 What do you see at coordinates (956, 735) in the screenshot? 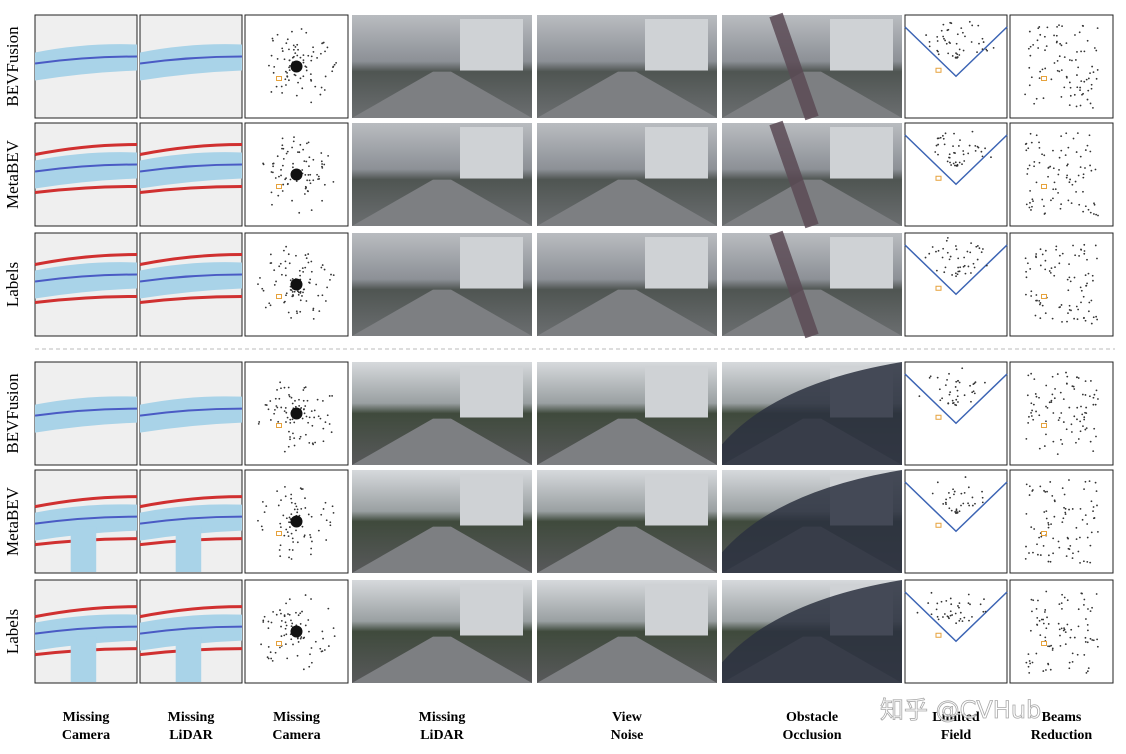
I see `column-label: Field` at bounding box center [956, 735].